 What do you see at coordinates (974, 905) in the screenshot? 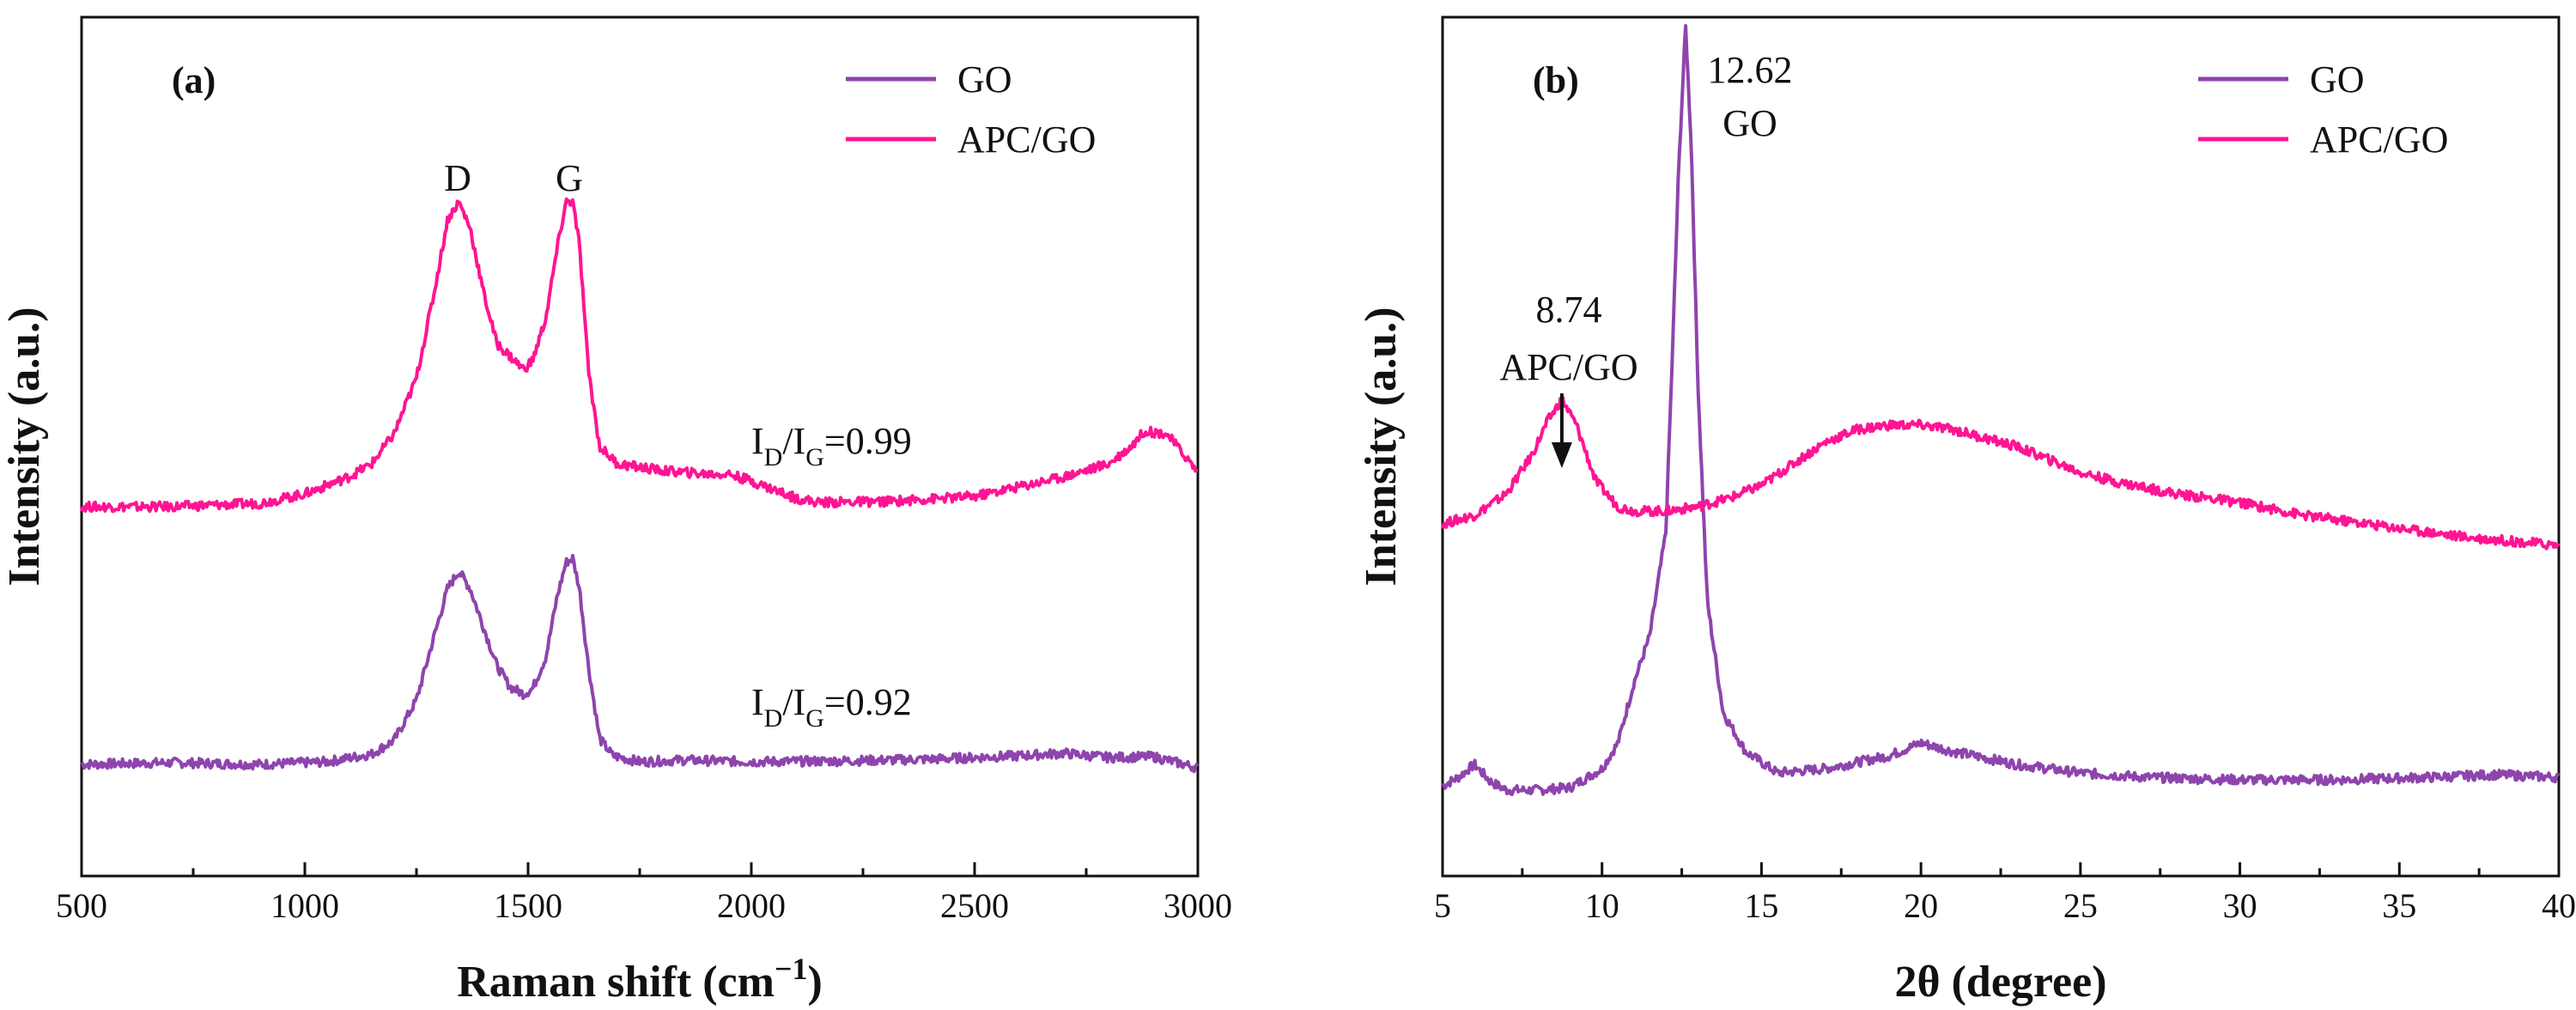
I see `panel-a-x-tick-label: 2500` at bounding box center [974, 905].